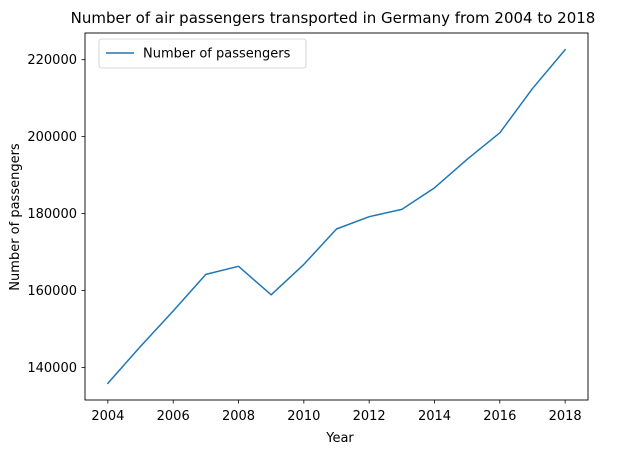 This screenshot has width=640, height=455. I want to click on legend: Number of passengers, so click(202, 53).